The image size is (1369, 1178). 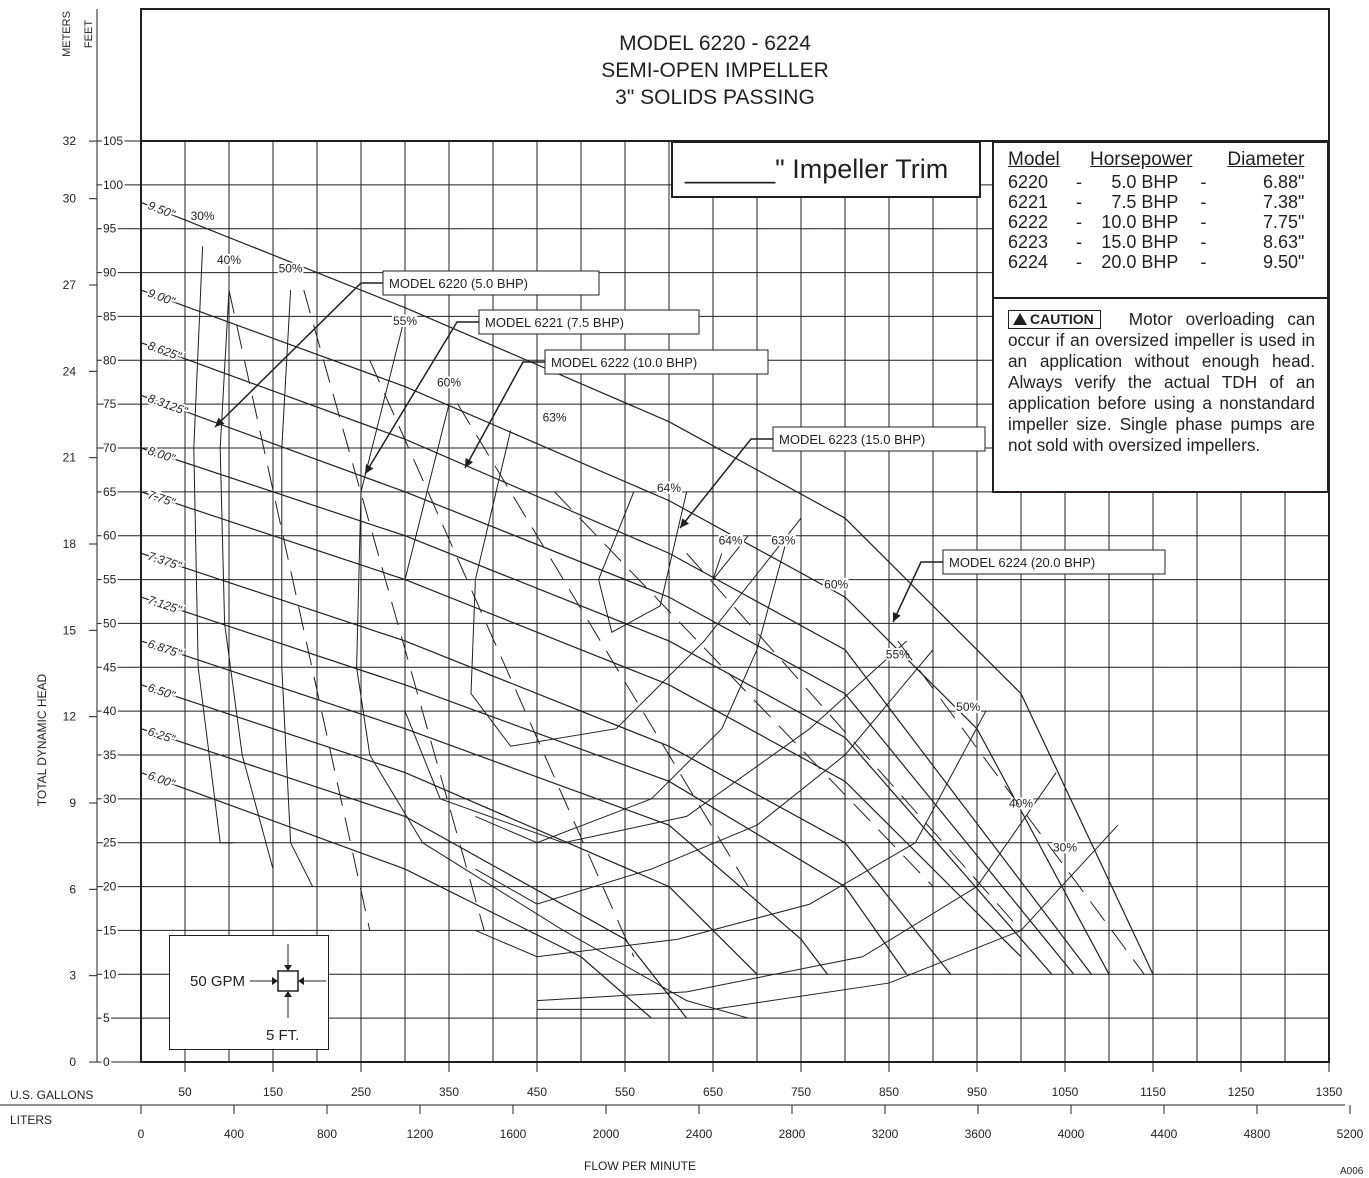 I want to click on efficiency-label: 30%, so click(x=1065, y=847).